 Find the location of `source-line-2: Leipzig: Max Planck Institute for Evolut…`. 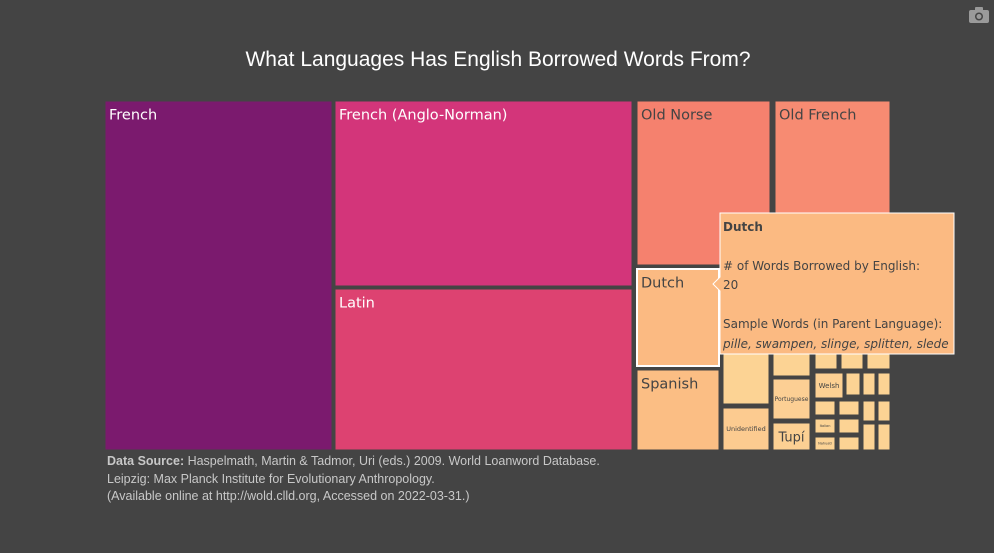

source-line-2: Leipzig: Max Planck Institute for Evolut… is located at coordinates (271, 478).